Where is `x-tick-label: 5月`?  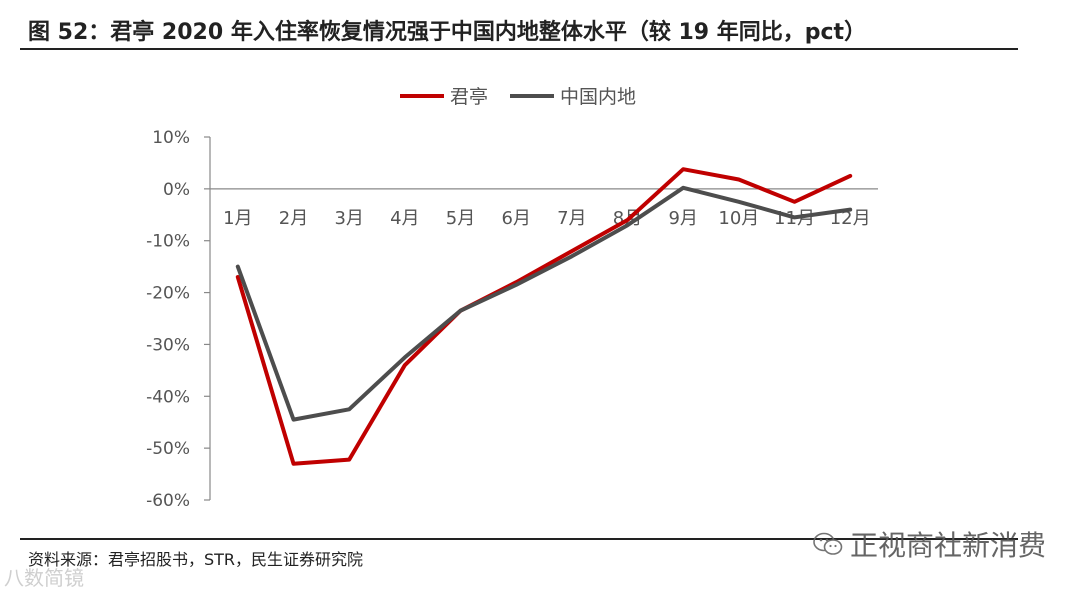 x-tick-label: 5月 is located at coordinates (460, 218).